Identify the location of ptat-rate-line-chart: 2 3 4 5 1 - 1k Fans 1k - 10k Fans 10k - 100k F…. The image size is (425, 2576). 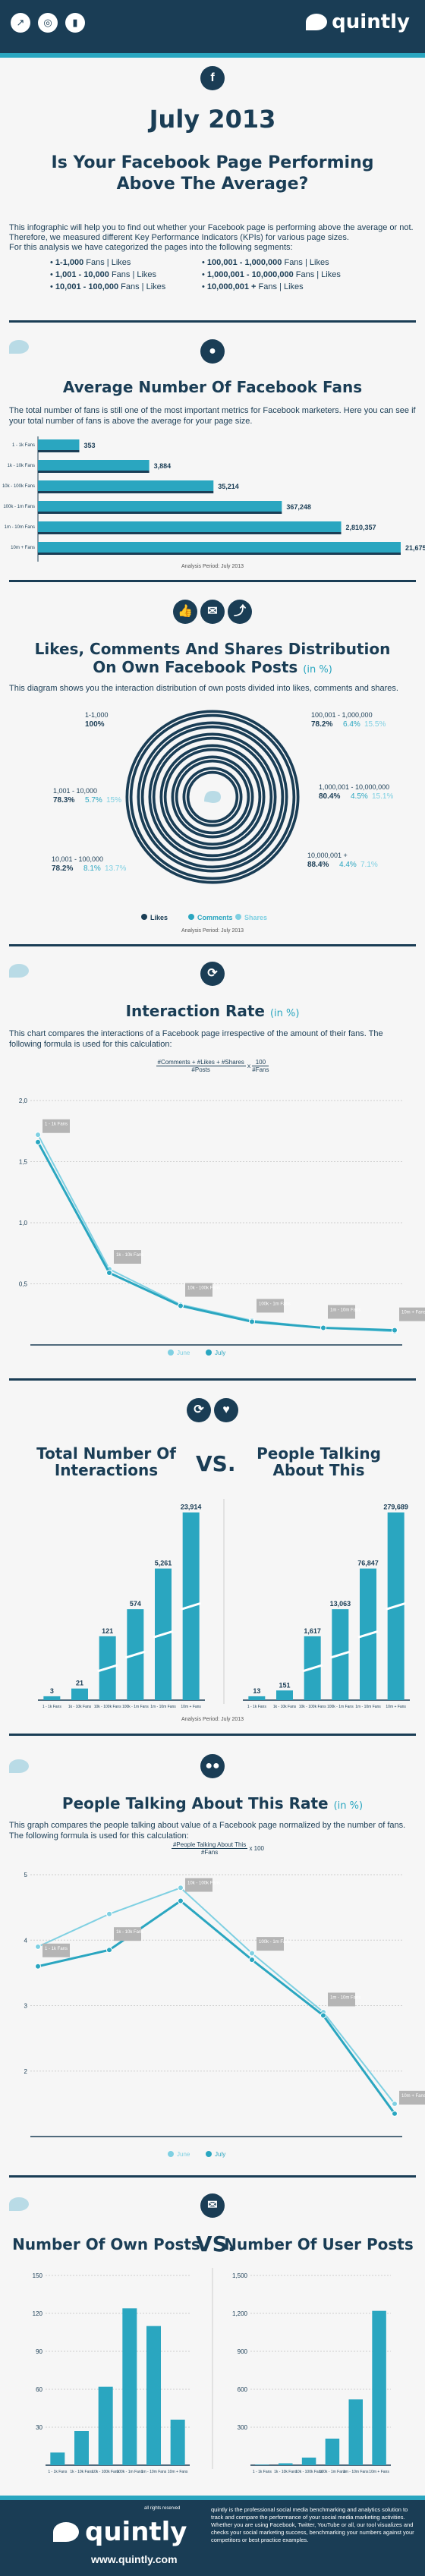
(224, 2015).